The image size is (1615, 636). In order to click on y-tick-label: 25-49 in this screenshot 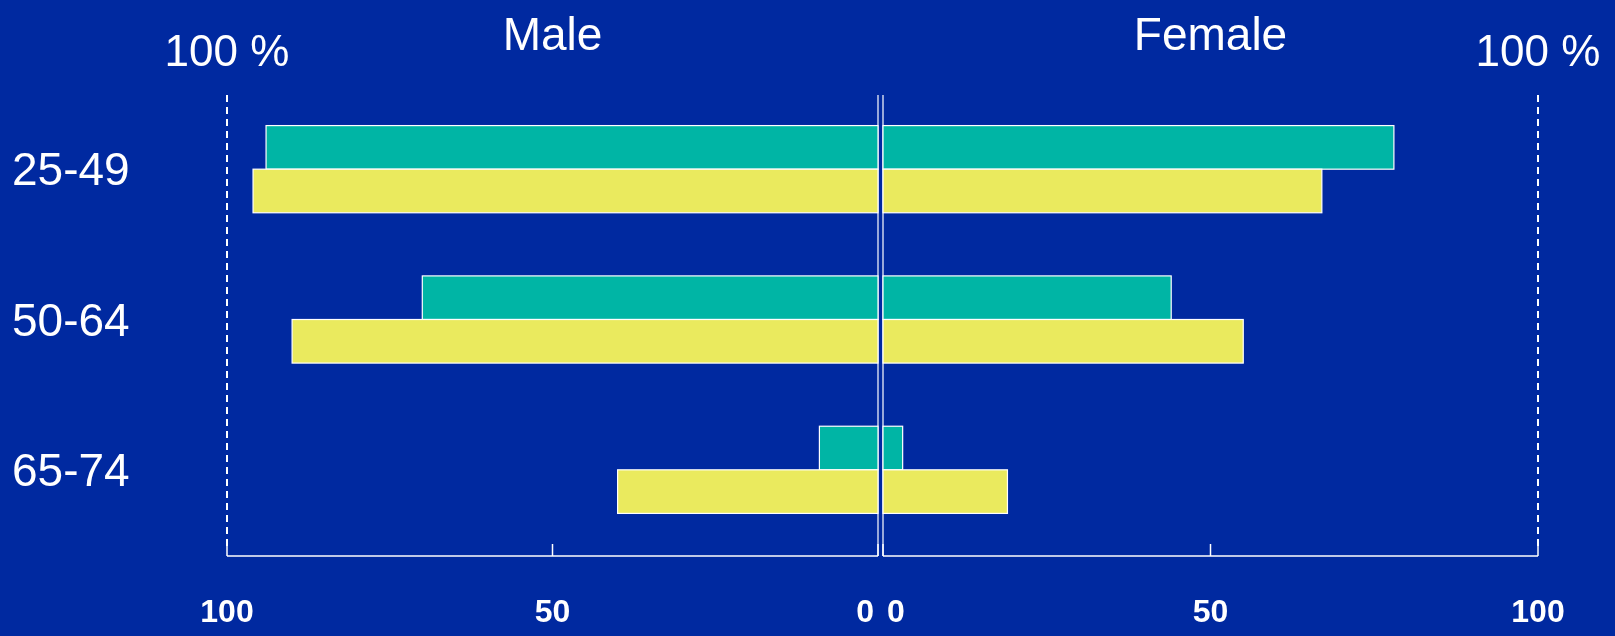, I will do `click(71, 169)`.